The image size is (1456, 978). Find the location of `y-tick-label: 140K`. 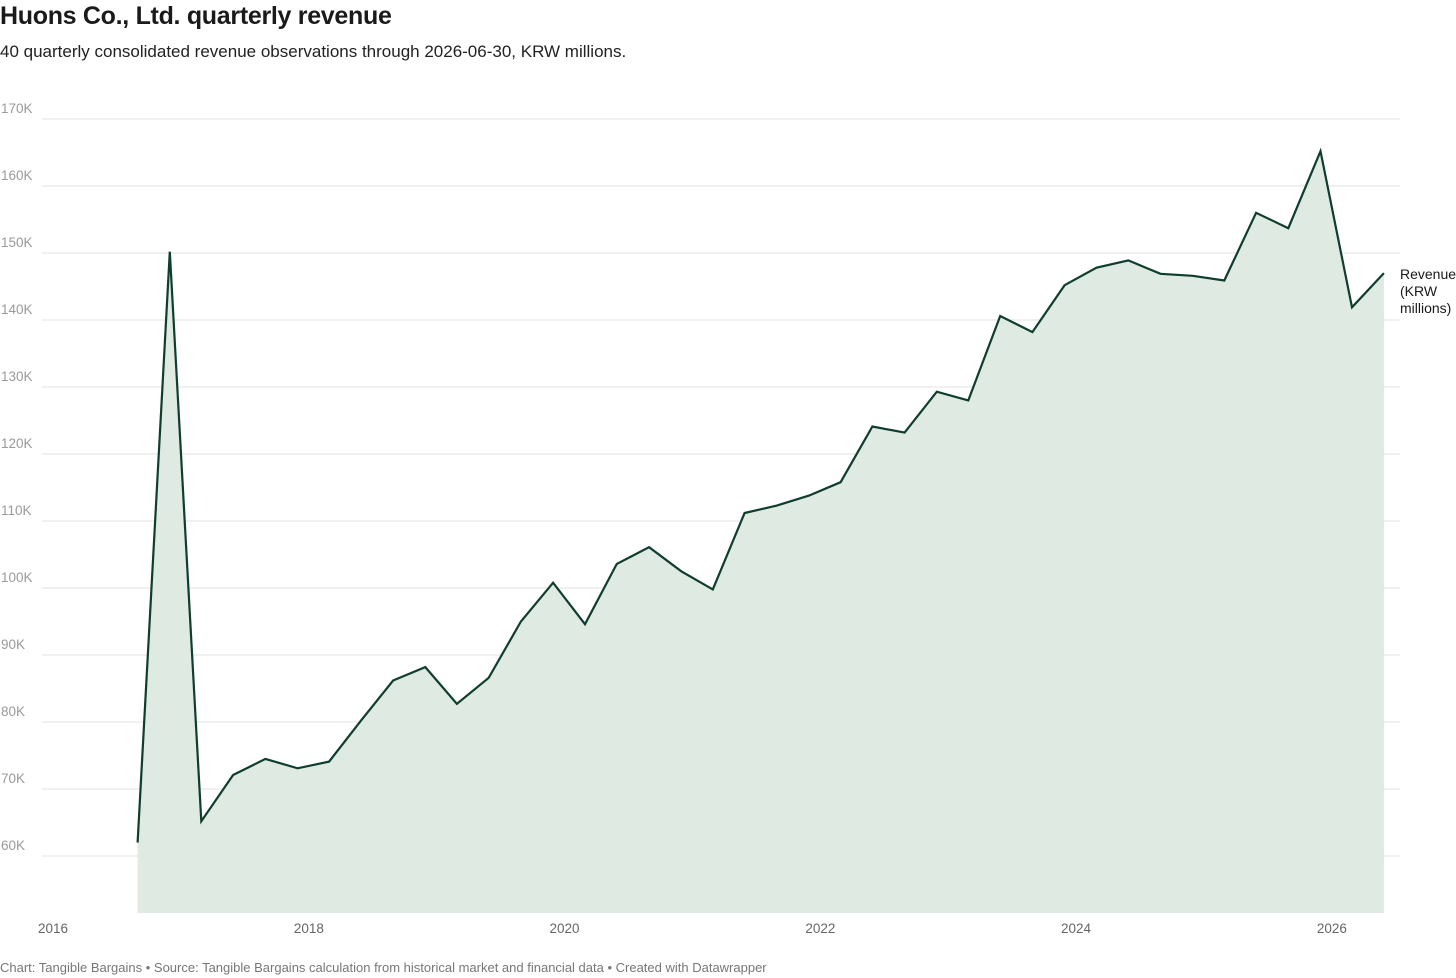

y-tick-label: 140K is located at coordinates (17, 309).